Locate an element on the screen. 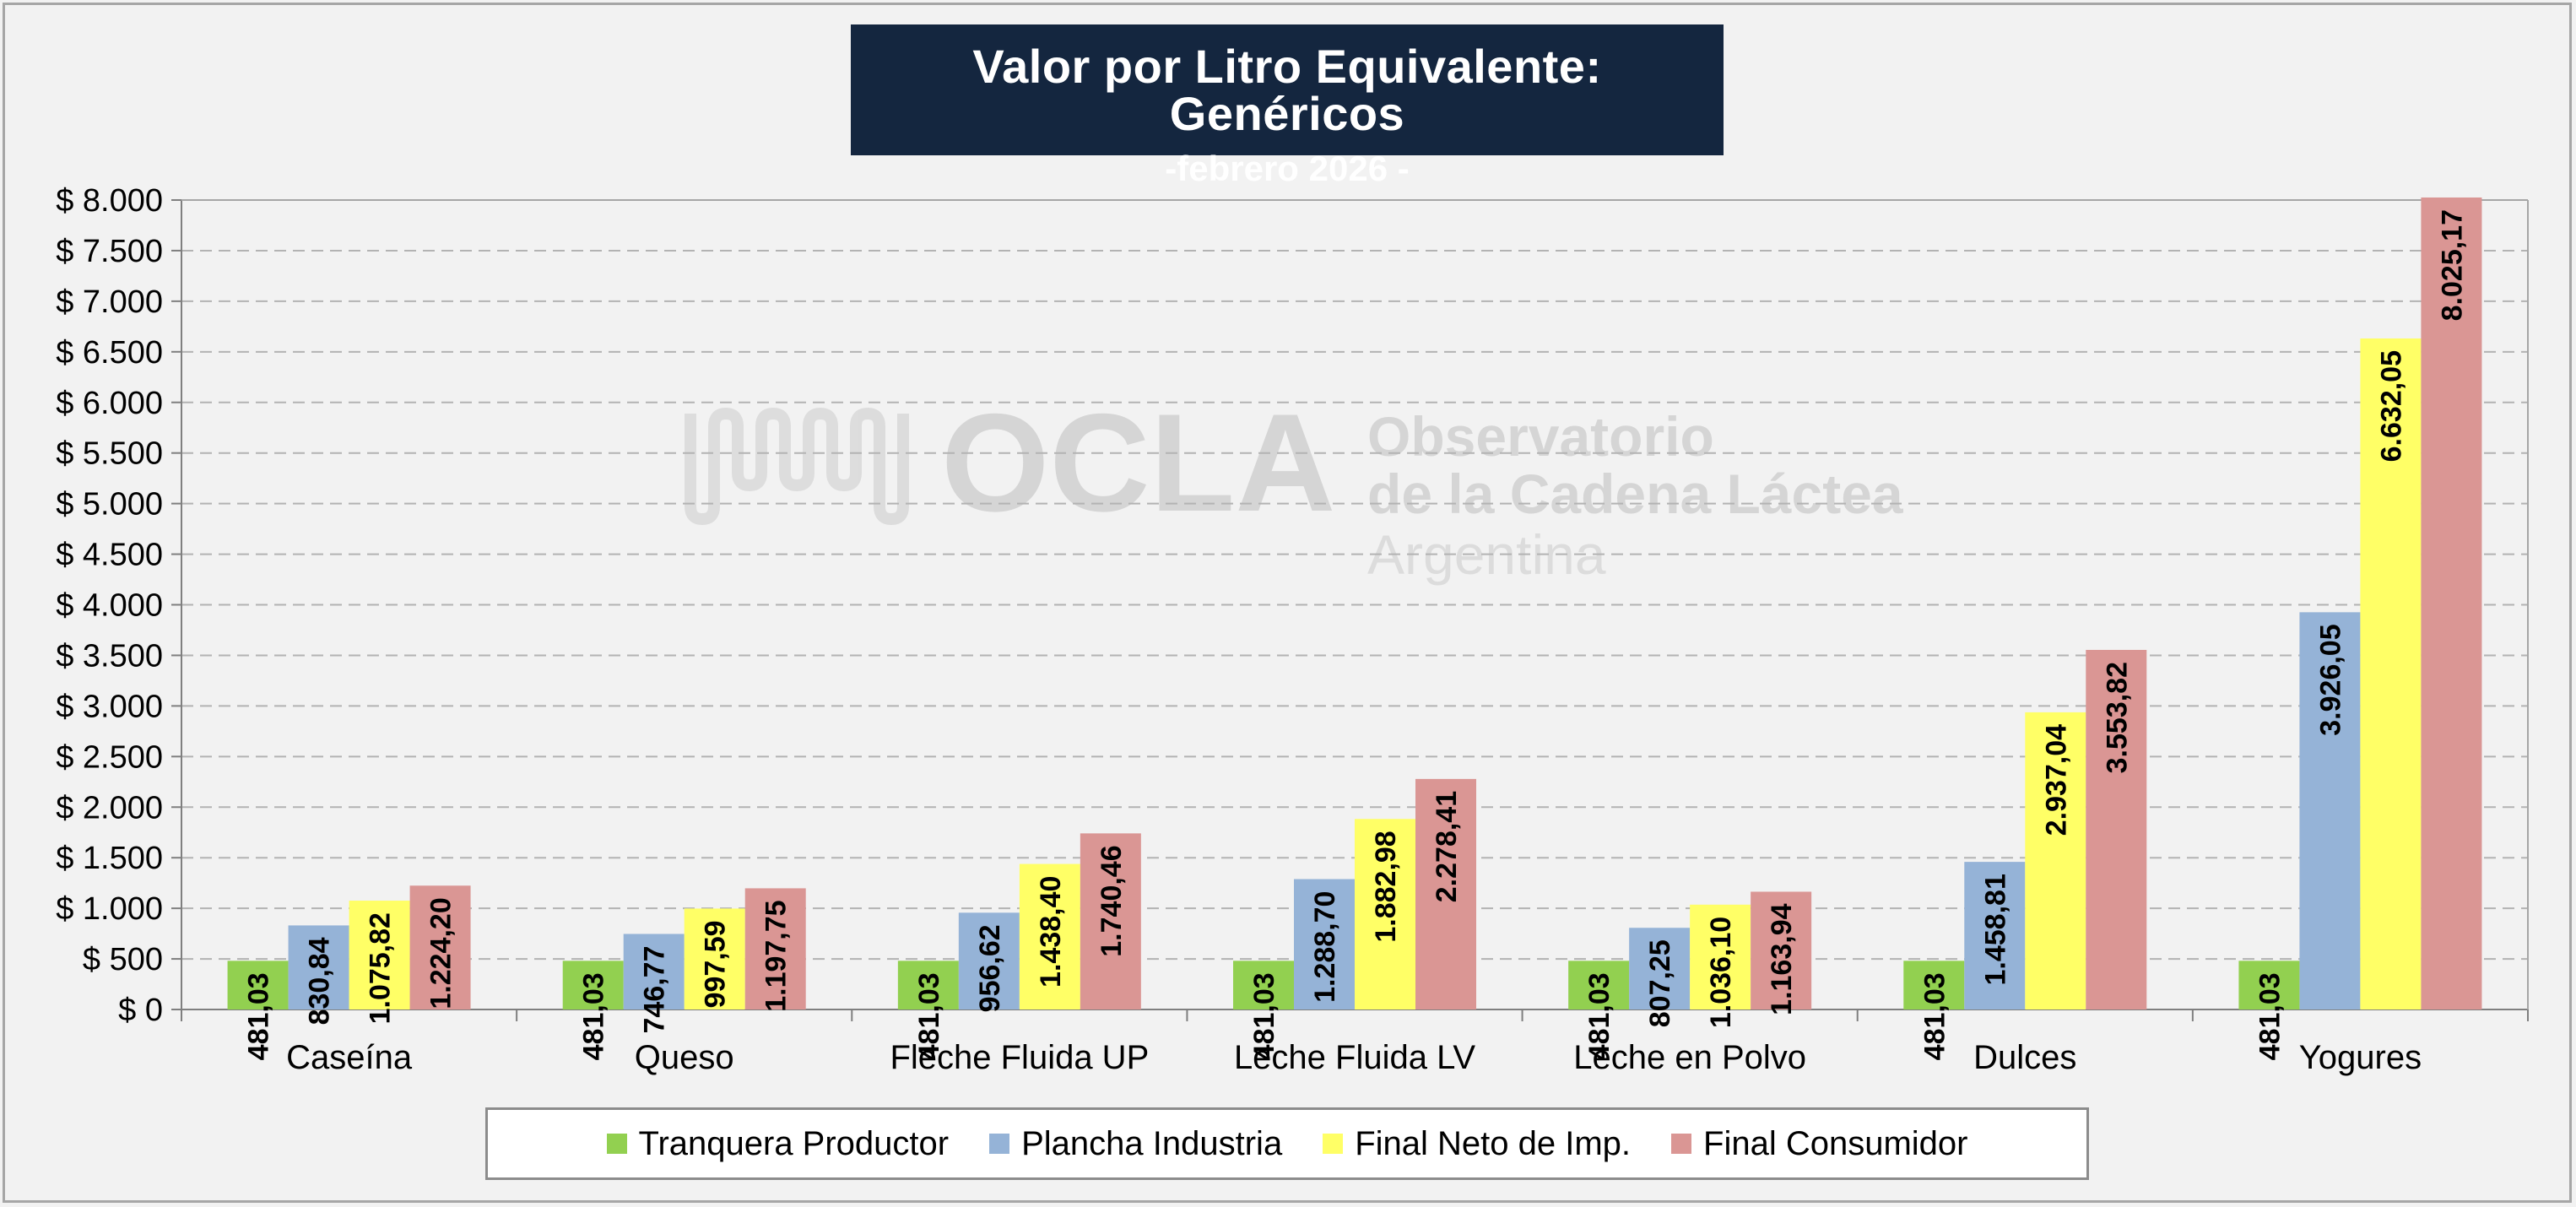 The height and width of the screenshot is (1207, 2576). watermark-line-1: Observatorio is located at coordinates (1540, 436).